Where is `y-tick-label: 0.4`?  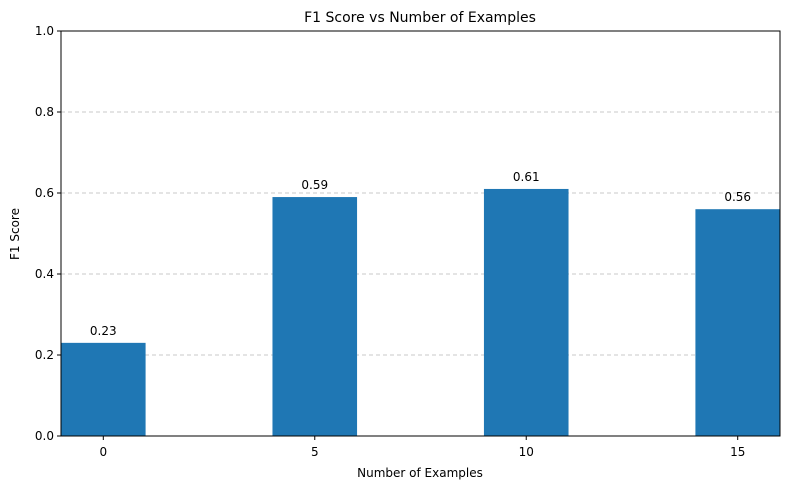 y-tick-label: 0.4 is located at coordinates (44, 274).